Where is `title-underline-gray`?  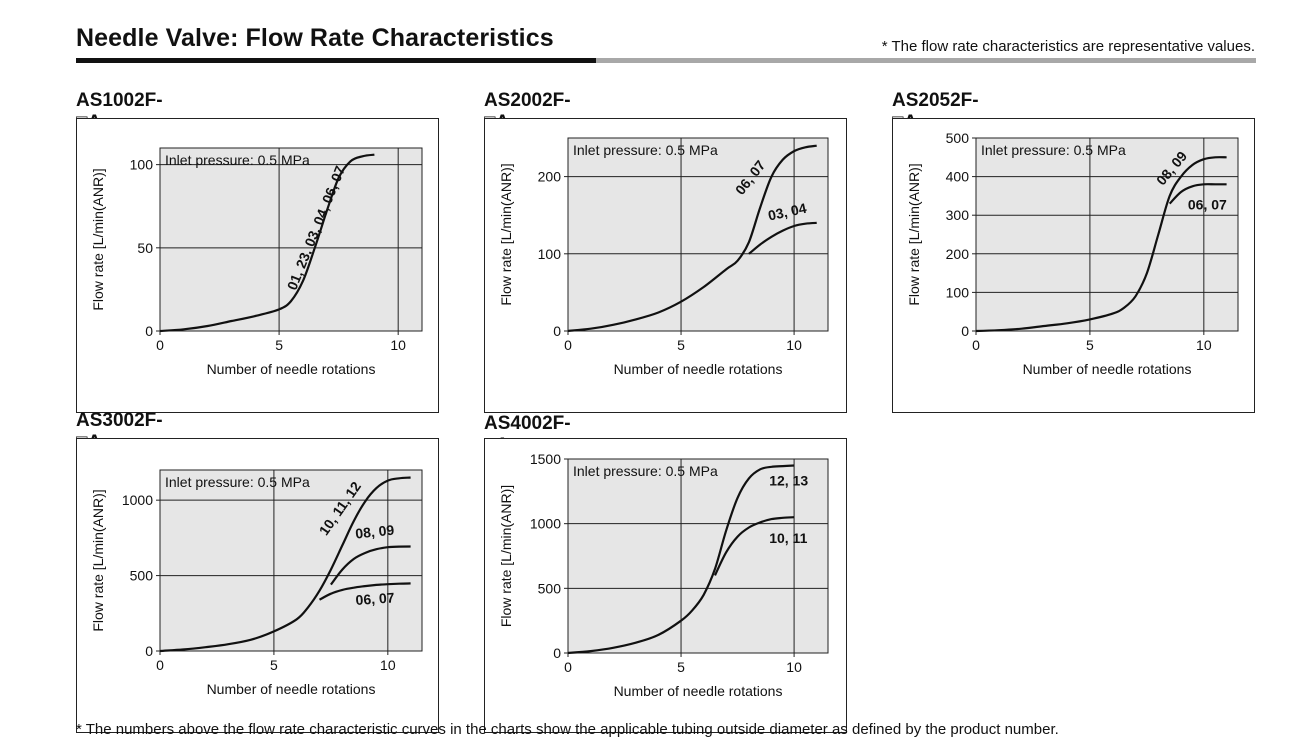 title-underline-gray is located at coordinates (926, 60).